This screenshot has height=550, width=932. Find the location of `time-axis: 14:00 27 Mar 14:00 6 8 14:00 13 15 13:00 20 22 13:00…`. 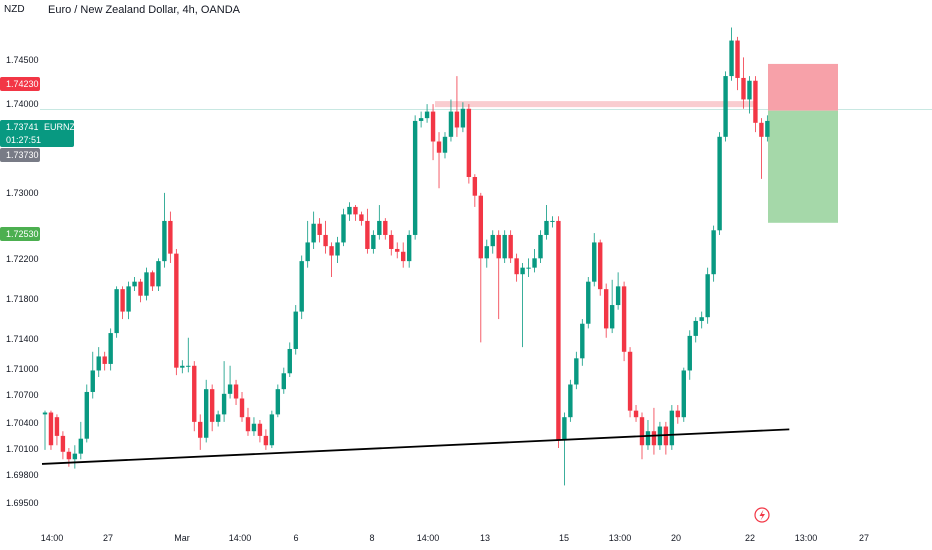

time-axis: 14:00 27 Mar 14:00 6 8 14:00 13 15 13:00 20 22 13:00… is located at coordinates (455, 538).